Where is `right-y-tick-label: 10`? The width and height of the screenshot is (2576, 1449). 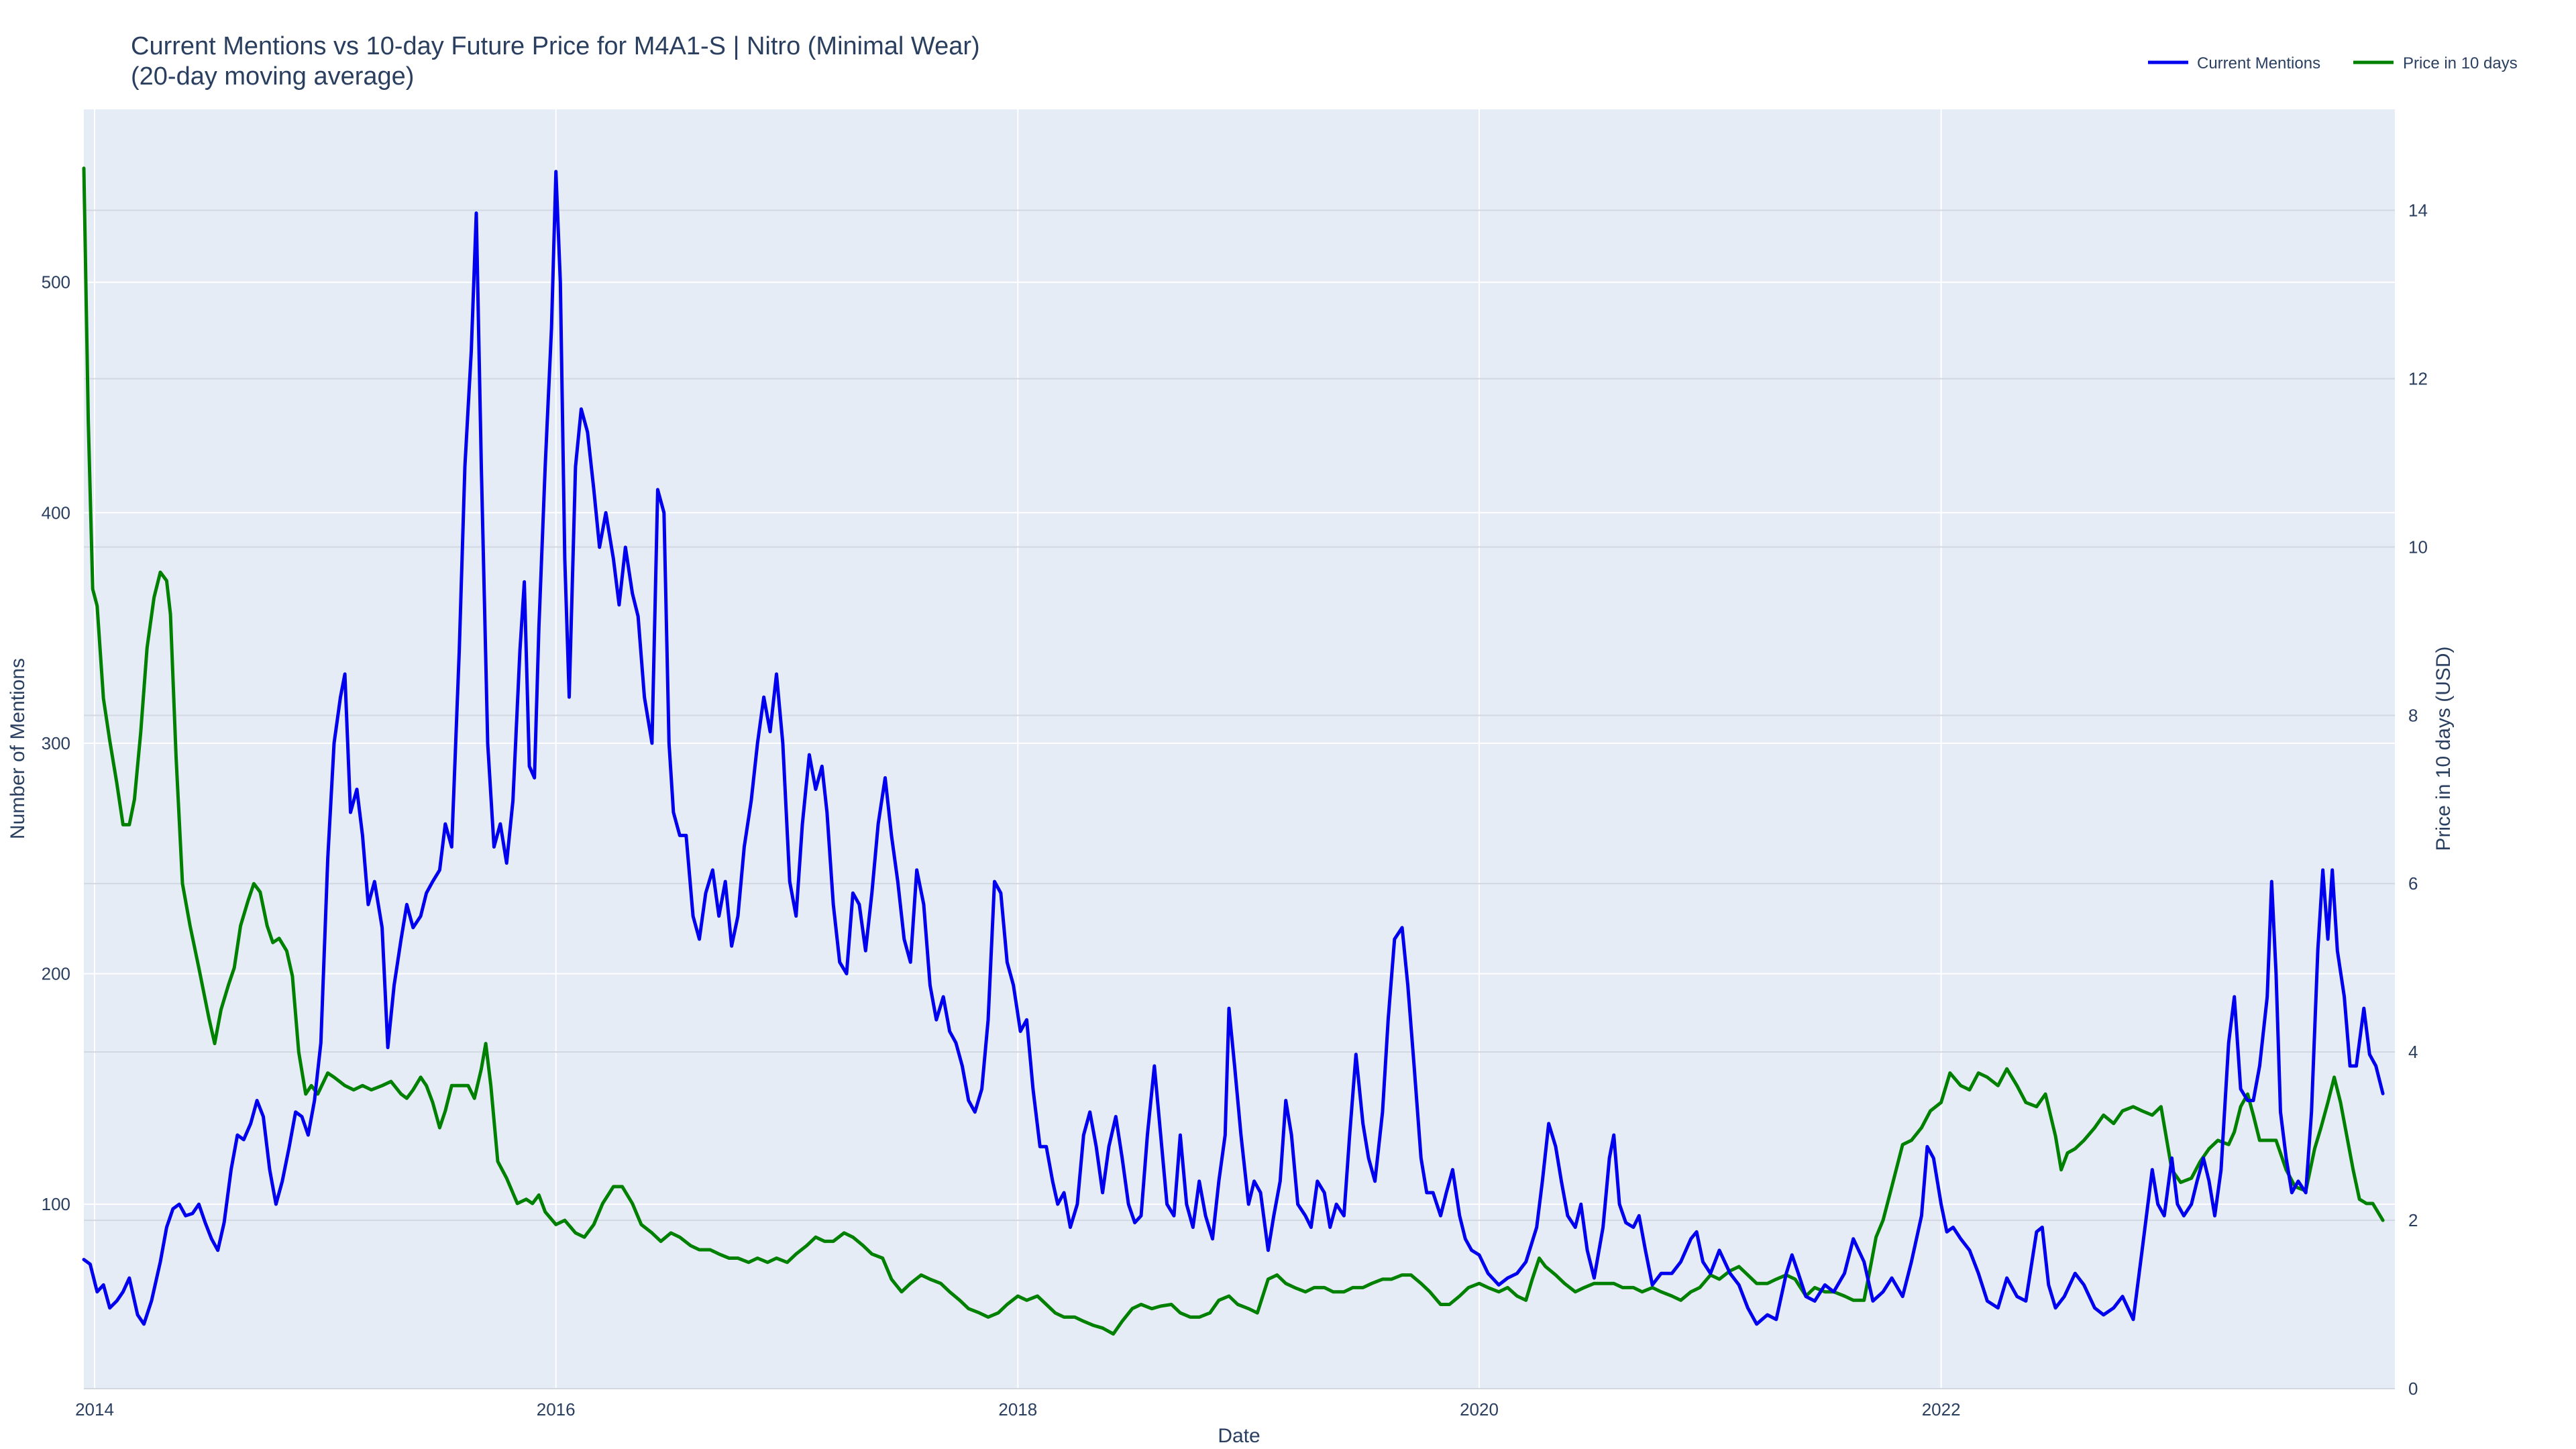
right-y-tick-label: 10 is located at coordinates (2418, 547).